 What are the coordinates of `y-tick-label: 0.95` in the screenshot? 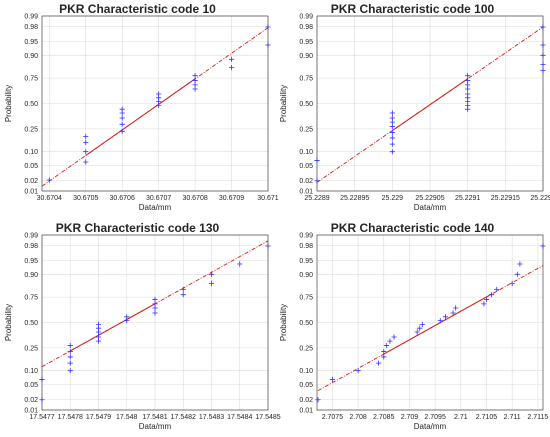 It's located at (31, 42).